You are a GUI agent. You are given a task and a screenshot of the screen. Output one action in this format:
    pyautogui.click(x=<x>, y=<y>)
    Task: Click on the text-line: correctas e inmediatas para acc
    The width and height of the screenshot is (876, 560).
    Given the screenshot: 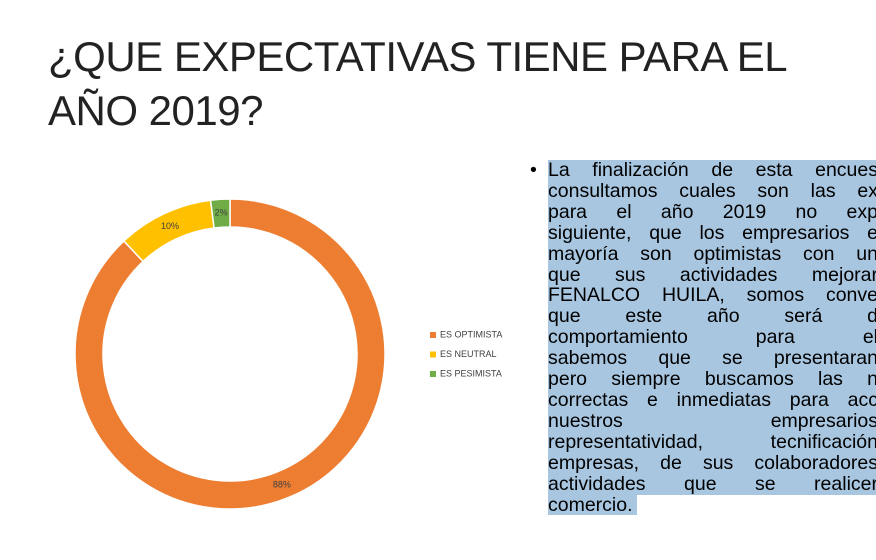 What is the action you would take?
    pyautogui.click(x=712, y=400)
    